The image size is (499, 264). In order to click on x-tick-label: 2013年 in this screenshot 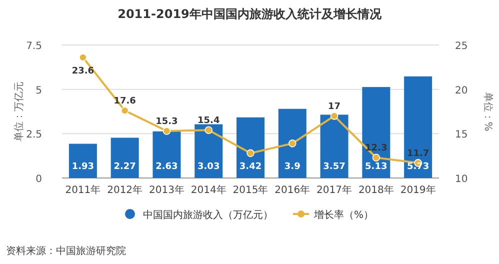, I will do `click(166, 190)`.